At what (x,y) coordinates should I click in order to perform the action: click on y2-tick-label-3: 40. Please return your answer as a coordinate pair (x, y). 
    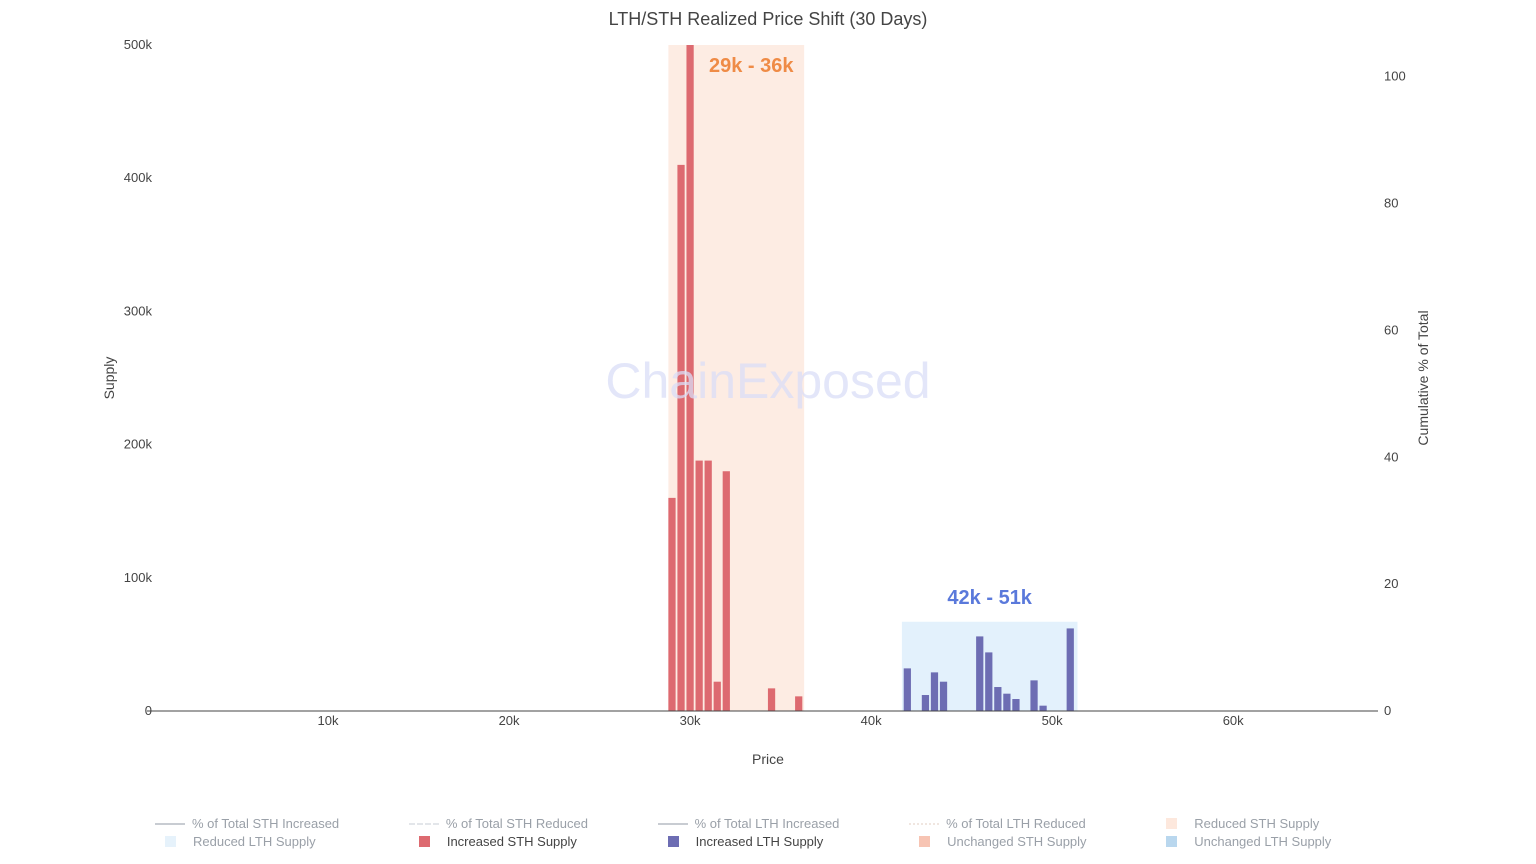
    Looking at the image, I should click on (1391, 456).